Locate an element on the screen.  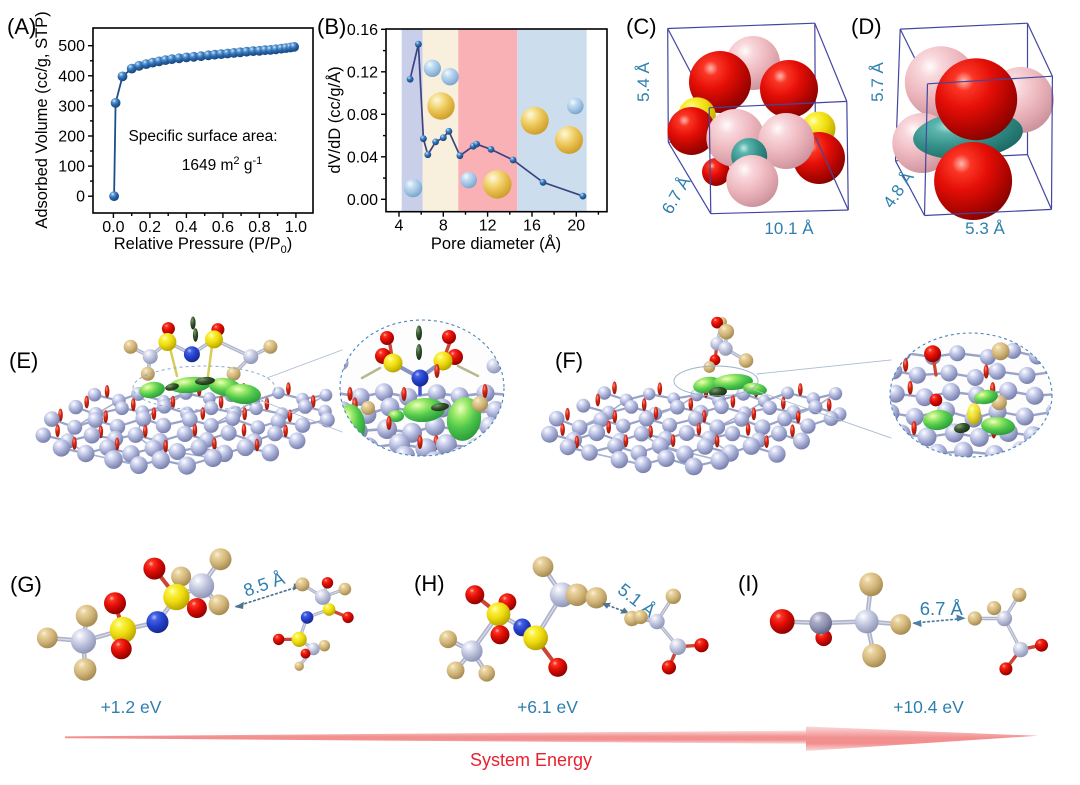
svg-text: 5.3 Å is located at coordinates (985, 228).